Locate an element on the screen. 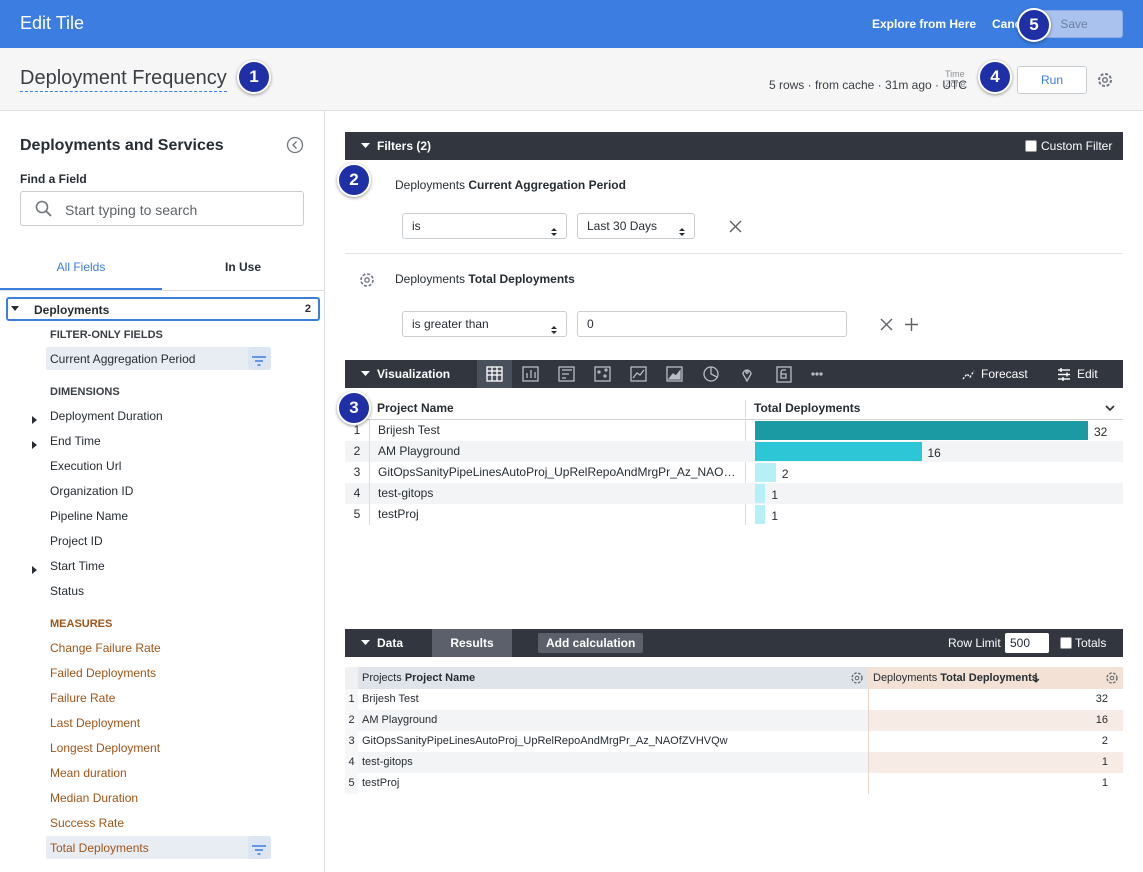 Image resolution: width=1143 pixels, height=872 pixels. field-item: Failure Rate is located at coordinates (83, 698).